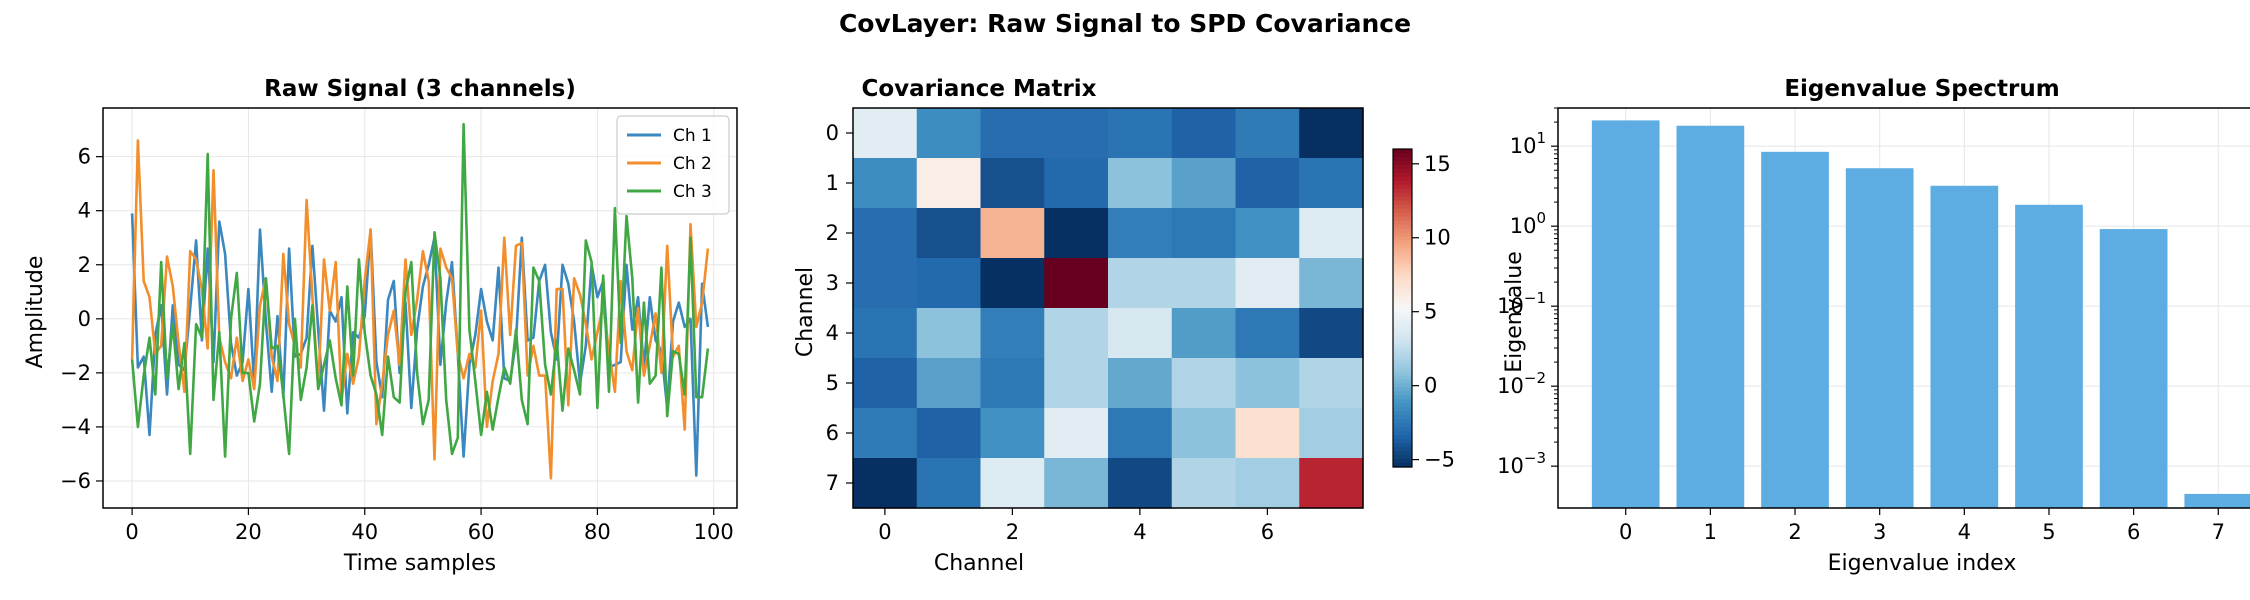 The image size is (2250, 600). I want to click on x-tick-label: 5, so click(2048, 532).